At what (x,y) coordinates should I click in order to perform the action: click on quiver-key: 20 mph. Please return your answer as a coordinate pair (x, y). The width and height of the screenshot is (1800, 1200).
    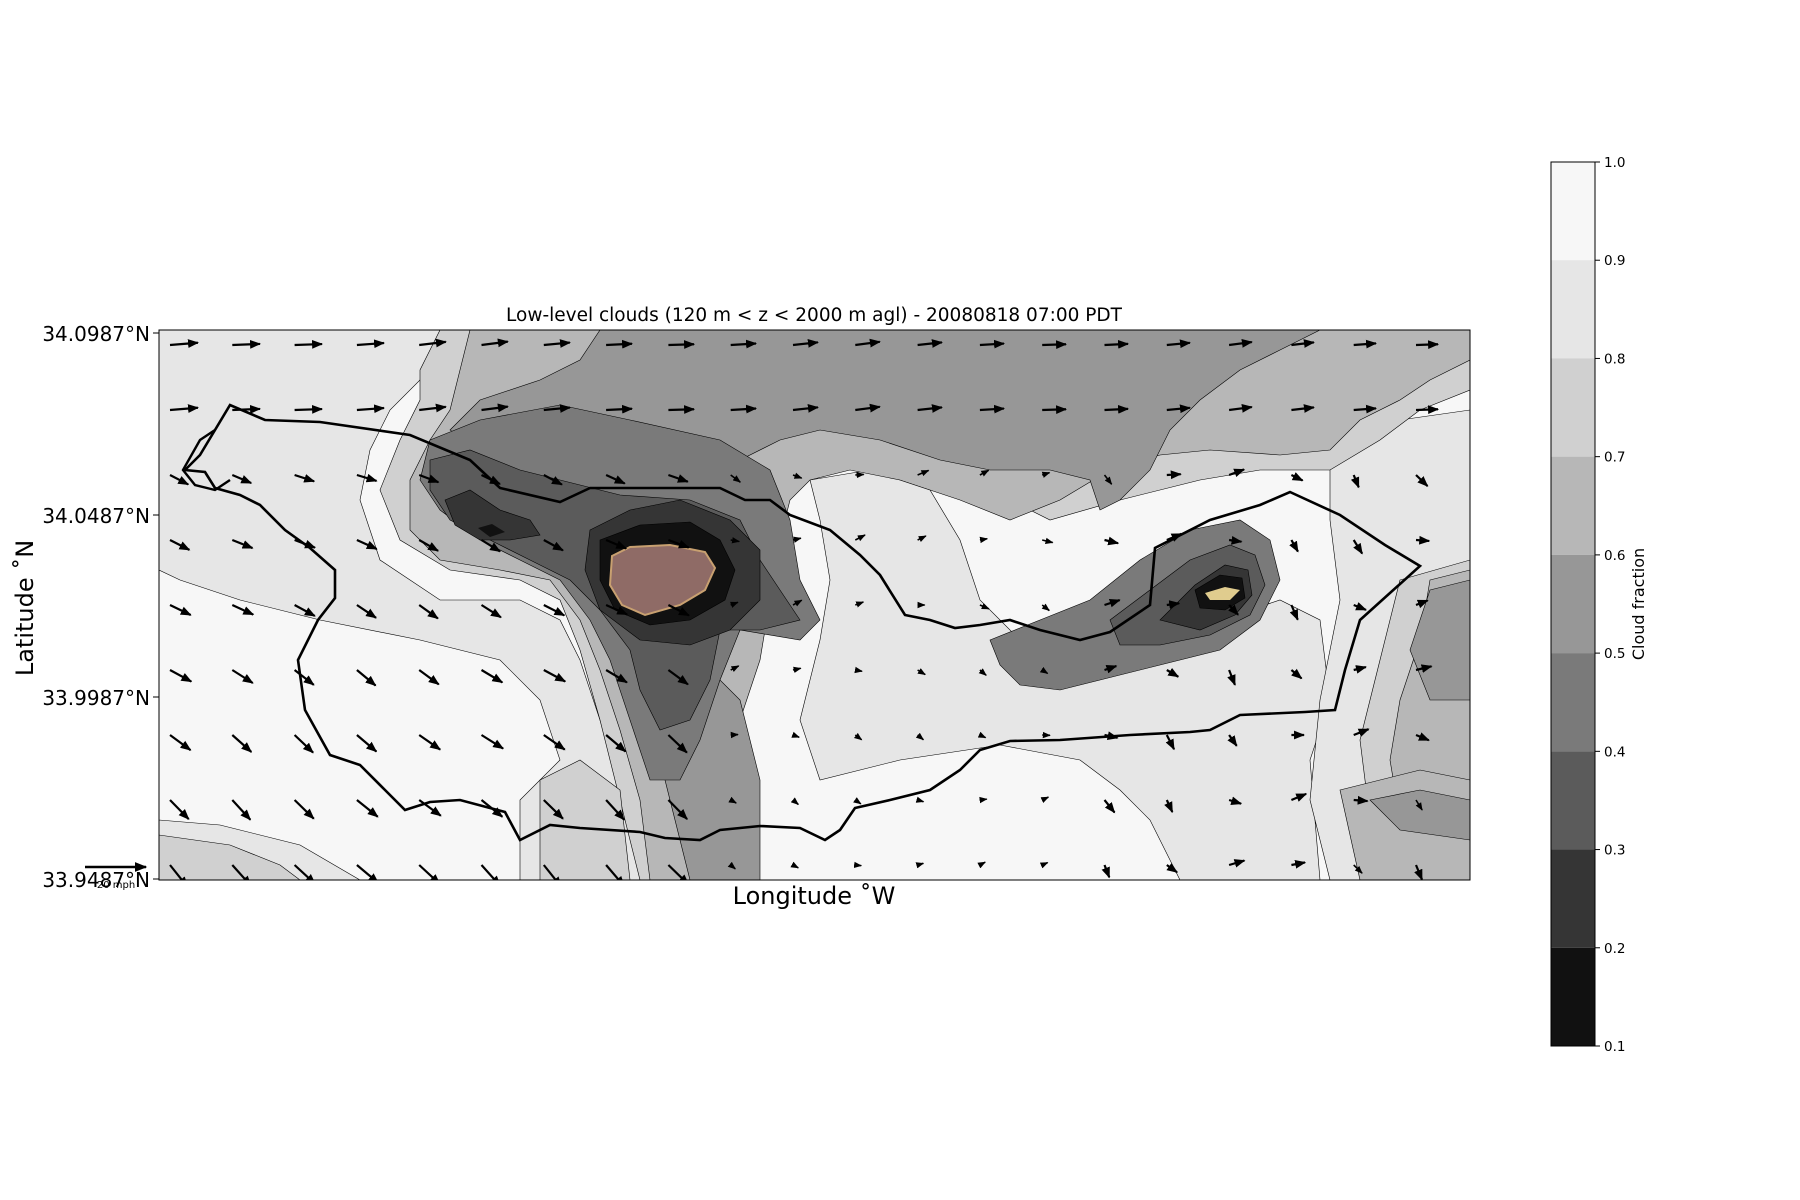
    Looking at the image, I should click on (116, 876).